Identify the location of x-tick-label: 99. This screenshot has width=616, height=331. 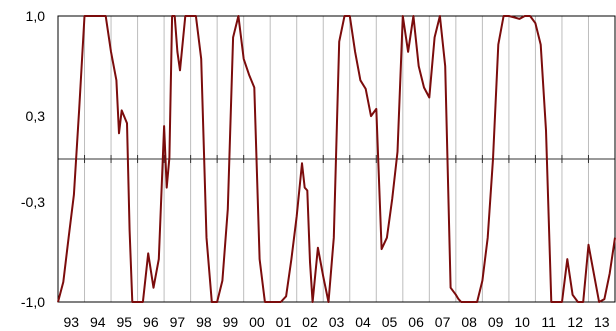
(231, 322).